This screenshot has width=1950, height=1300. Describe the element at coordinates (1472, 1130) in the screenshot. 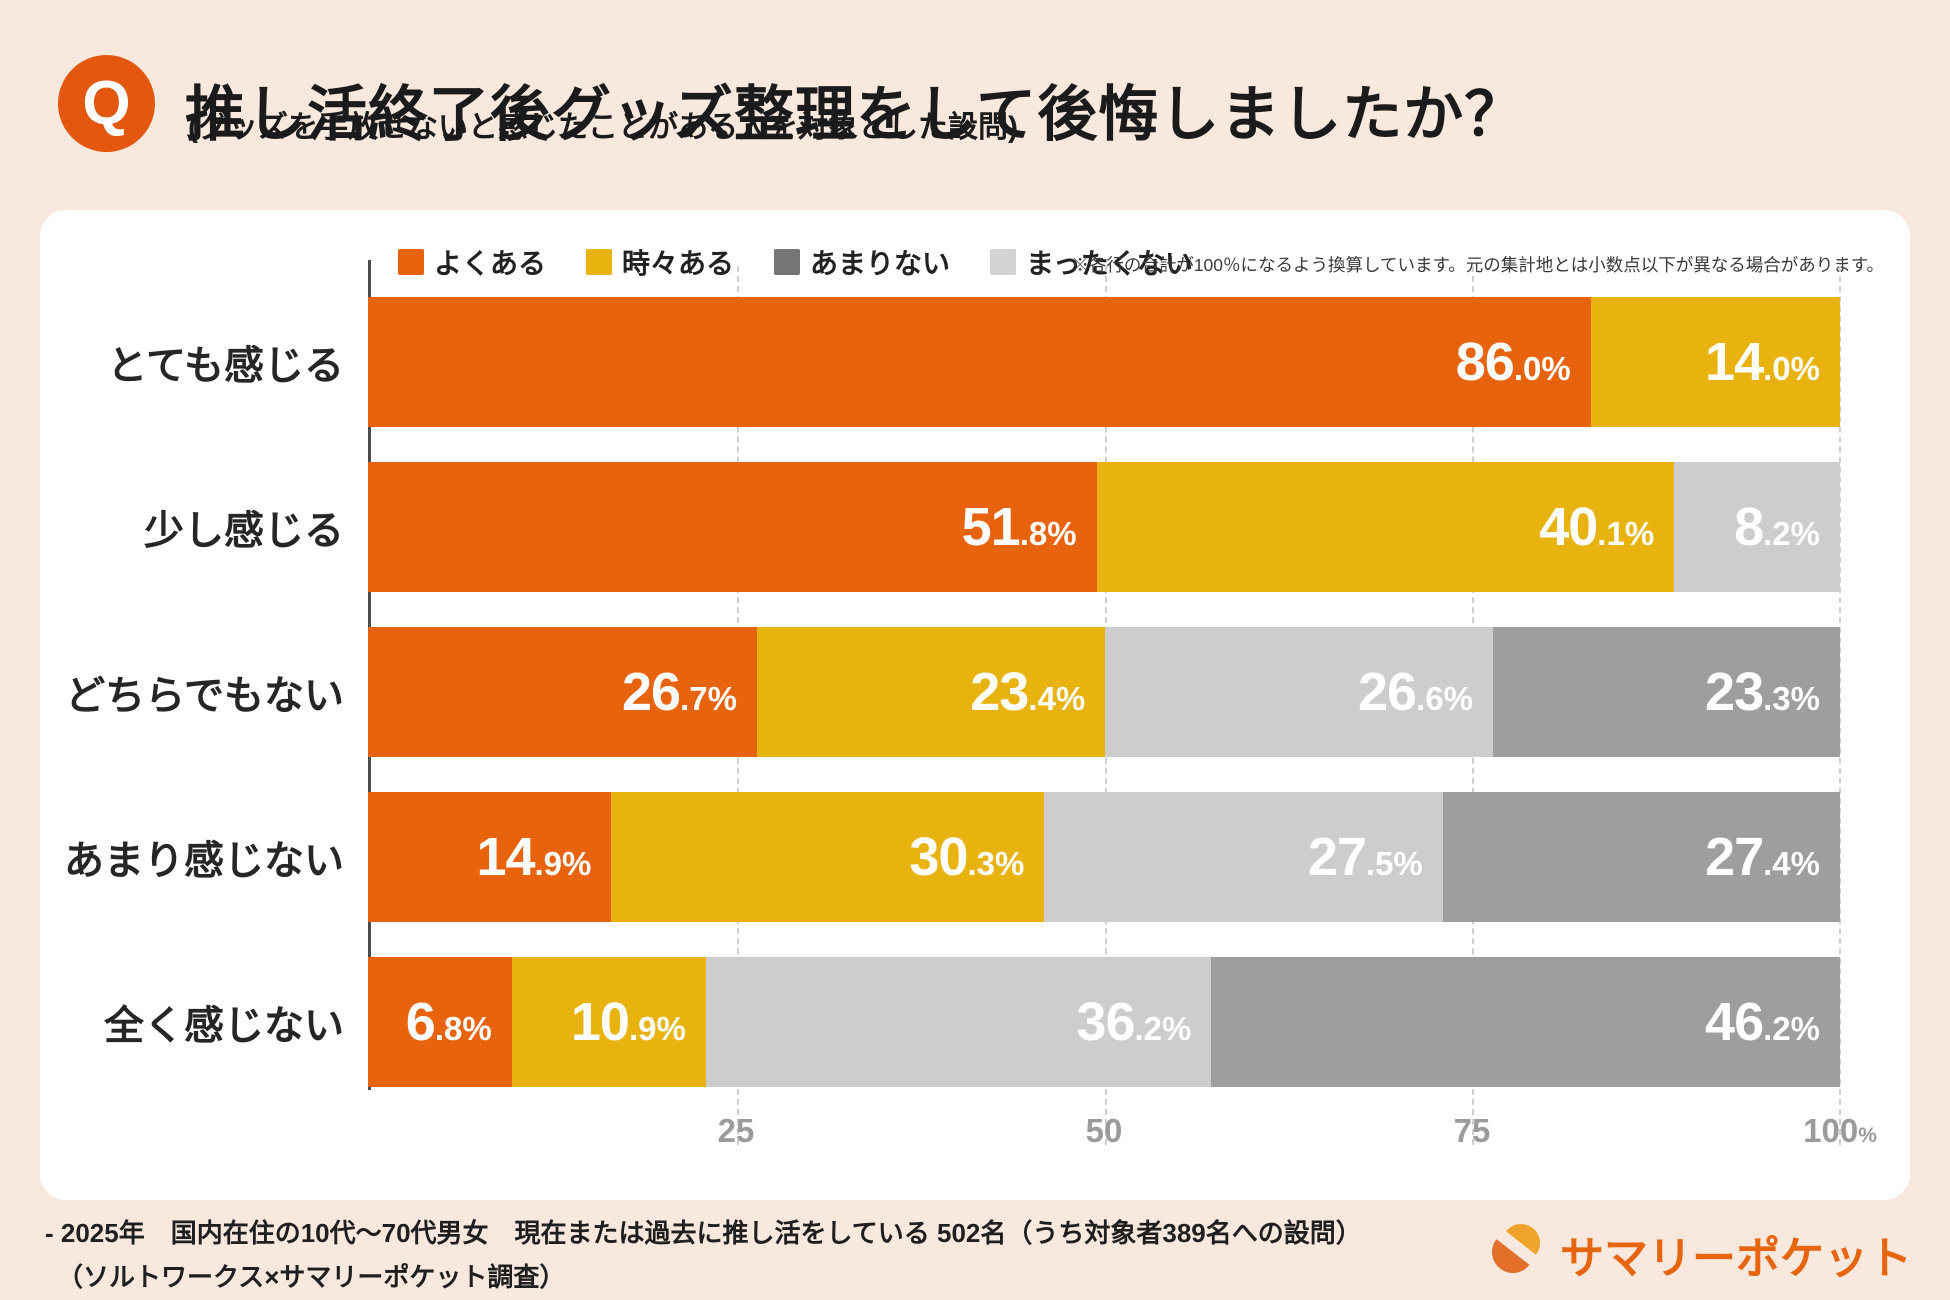

I see `x-tick-label: 75` at that location.